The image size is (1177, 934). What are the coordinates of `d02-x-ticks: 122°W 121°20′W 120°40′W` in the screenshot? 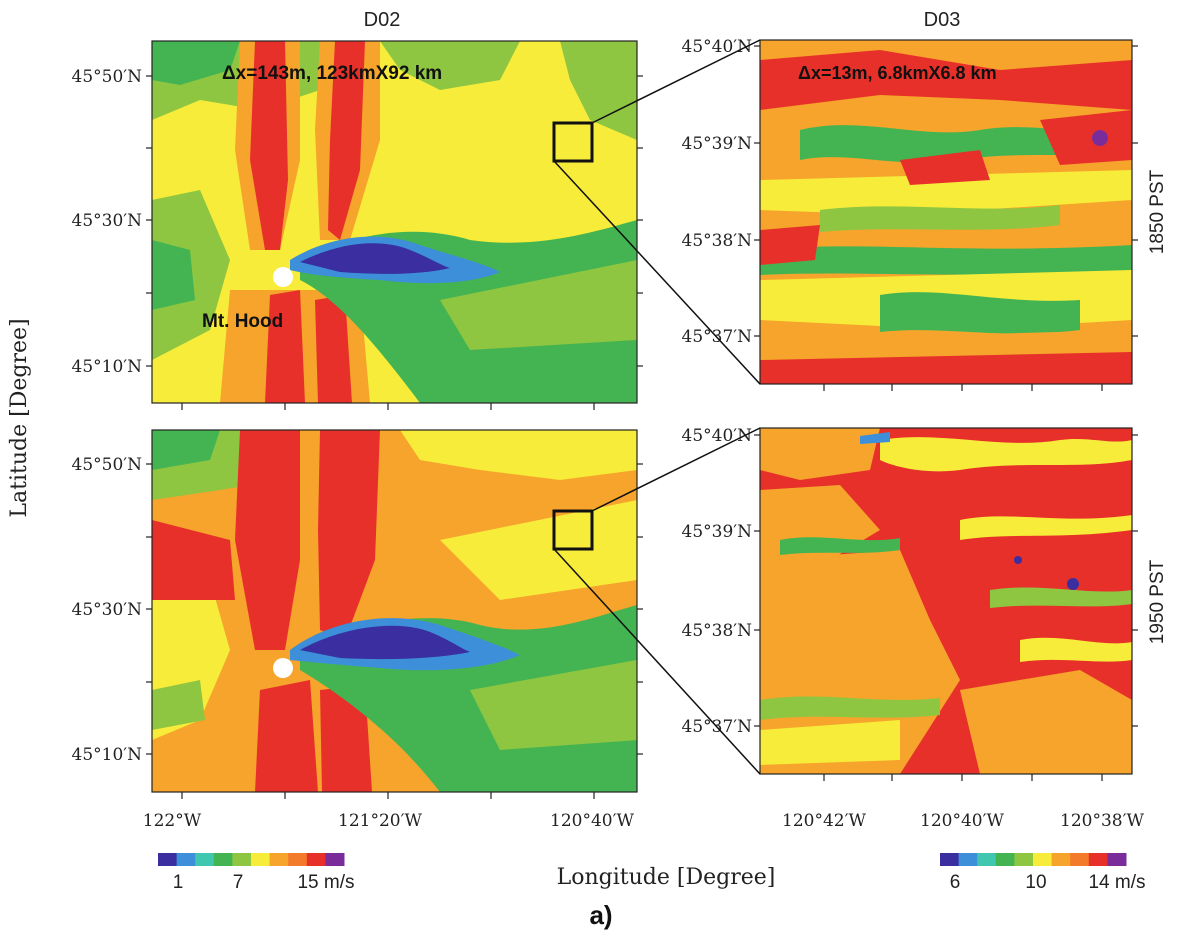 It's located at (389, 821).